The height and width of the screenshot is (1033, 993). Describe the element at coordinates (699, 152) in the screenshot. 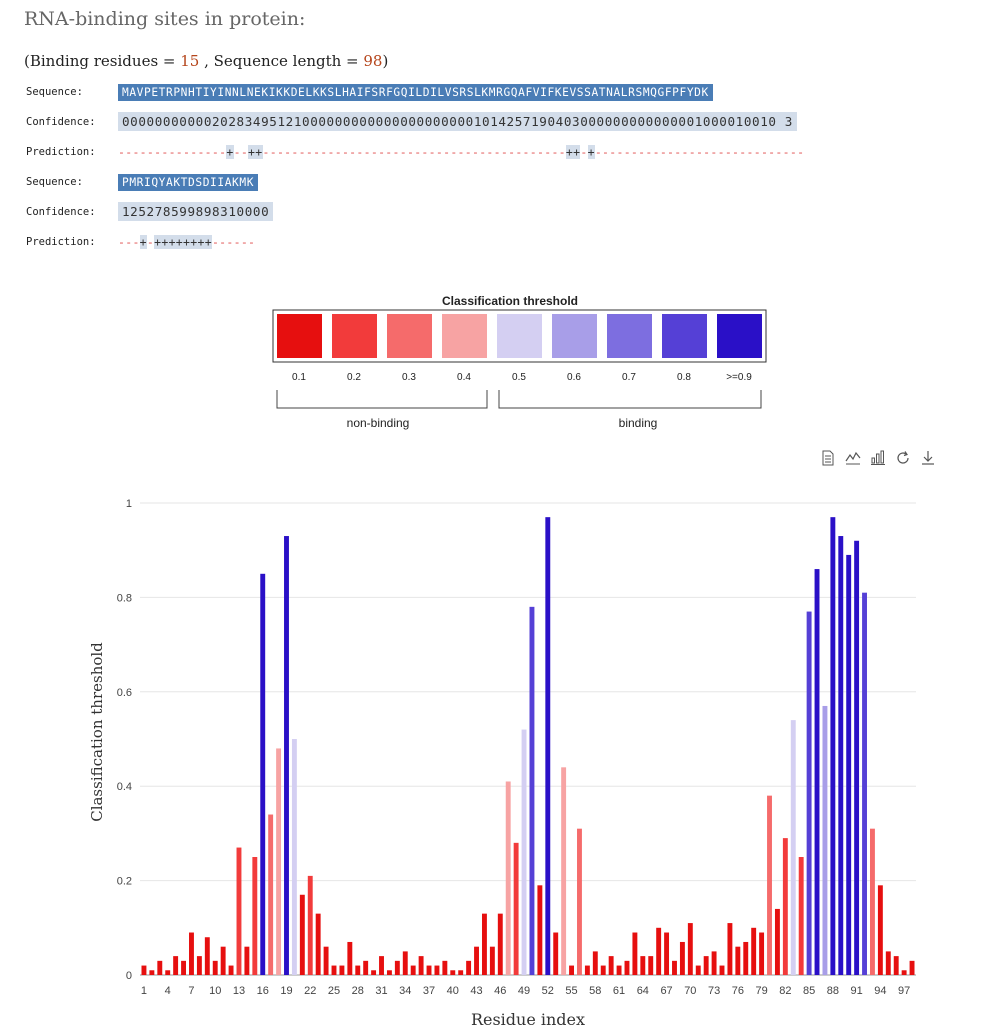

I see `prediction-dash: -----------------------------` at that location.